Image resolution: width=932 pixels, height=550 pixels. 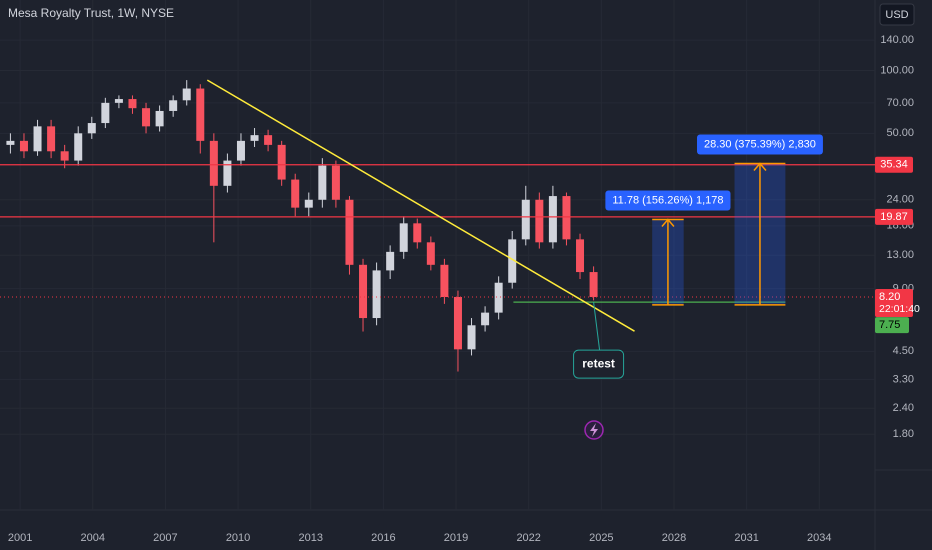 I want to click on x-tick-label: 2010, so click(x=238, y=538).